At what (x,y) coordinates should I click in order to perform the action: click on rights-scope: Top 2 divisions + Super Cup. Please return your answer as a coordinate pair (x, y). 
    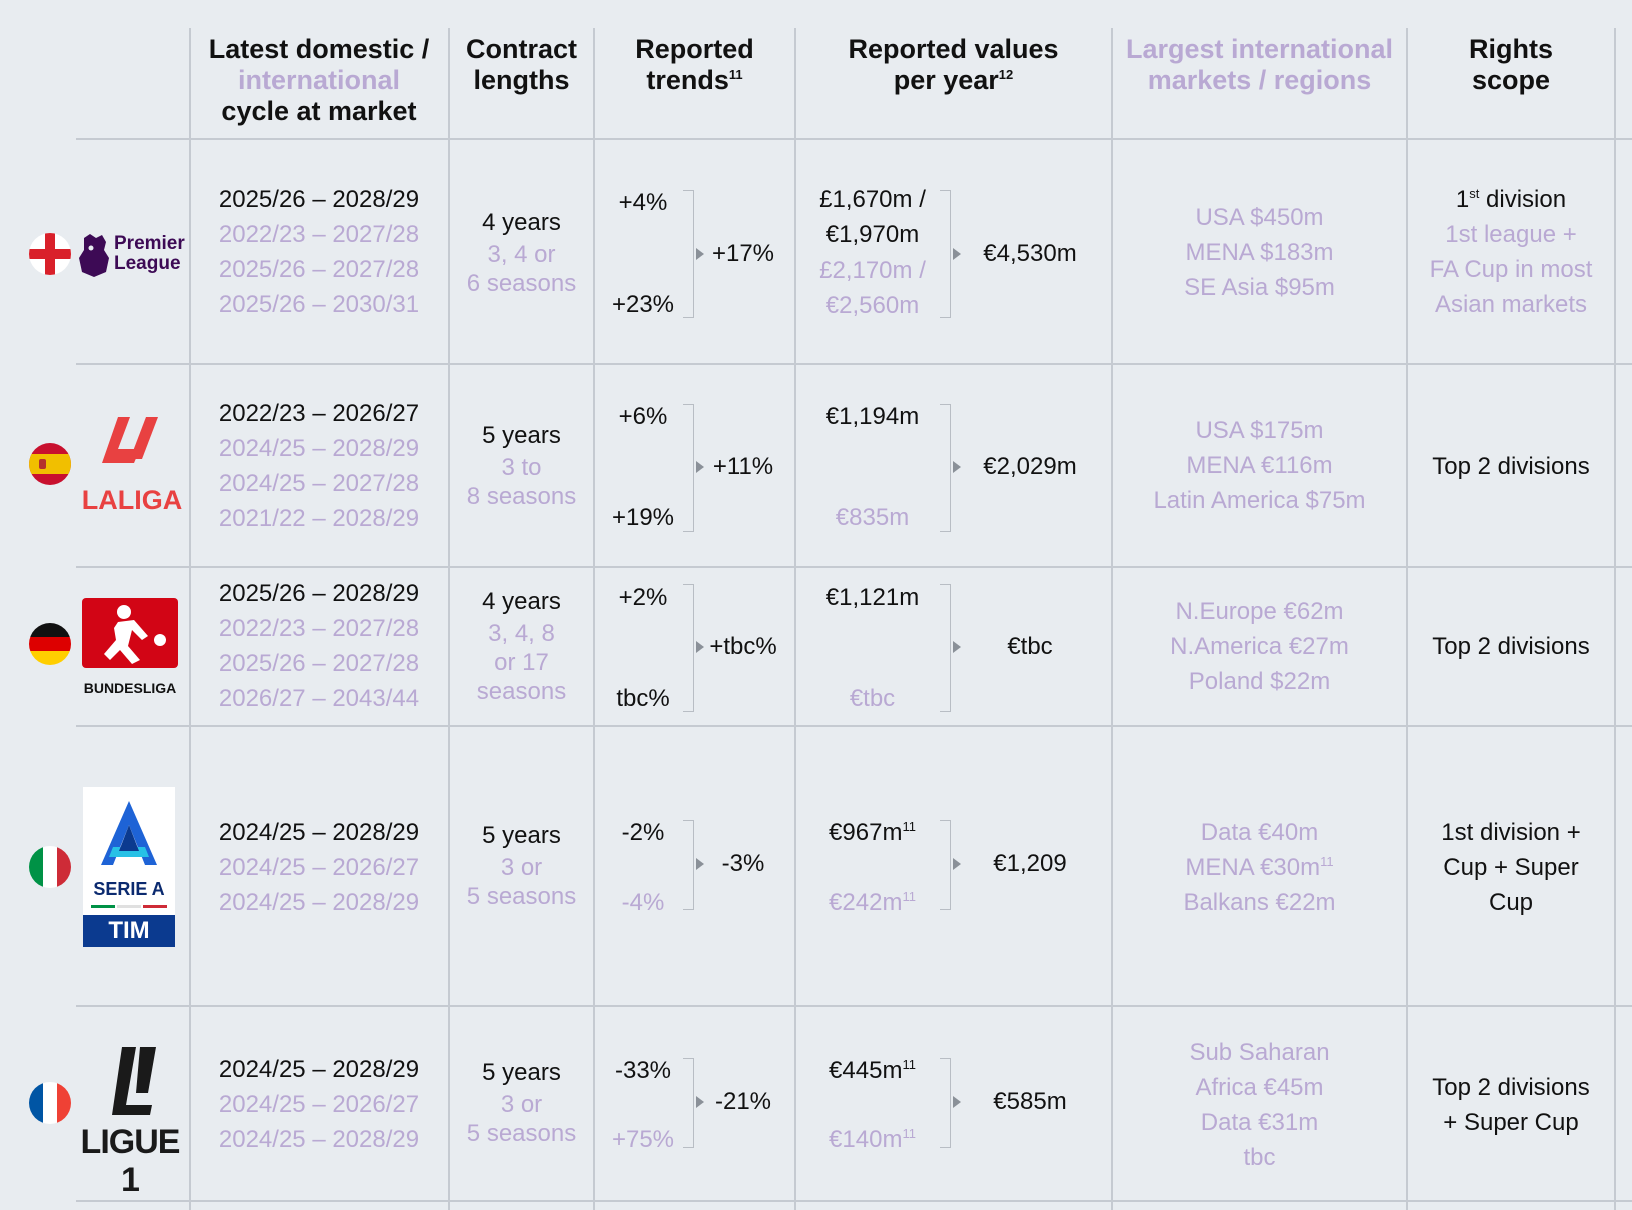
    Looking at the image, I should click on (1511, 1105).